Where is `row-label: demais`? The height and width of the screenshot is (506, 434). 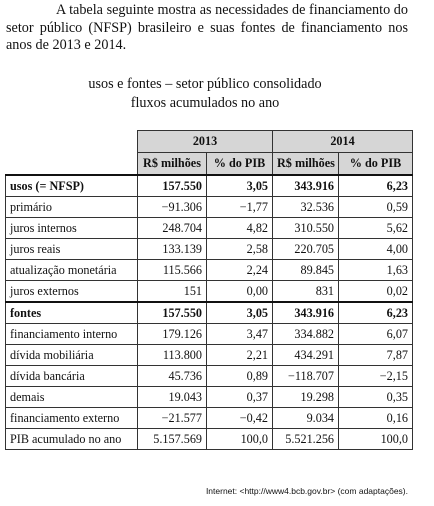 row-label: demais is located at coordinates (71, 397).